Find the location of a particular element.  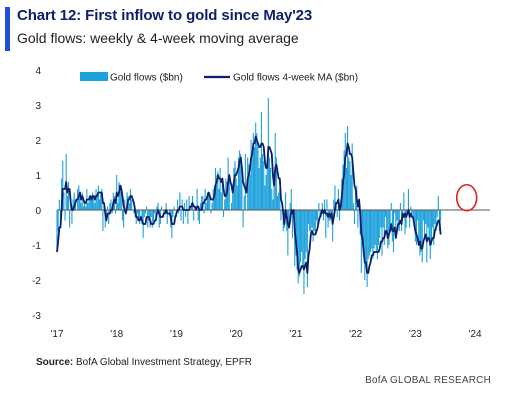

source-text: BofA Global Investment Strategy, EPFR is located at coordinates (164, 362).